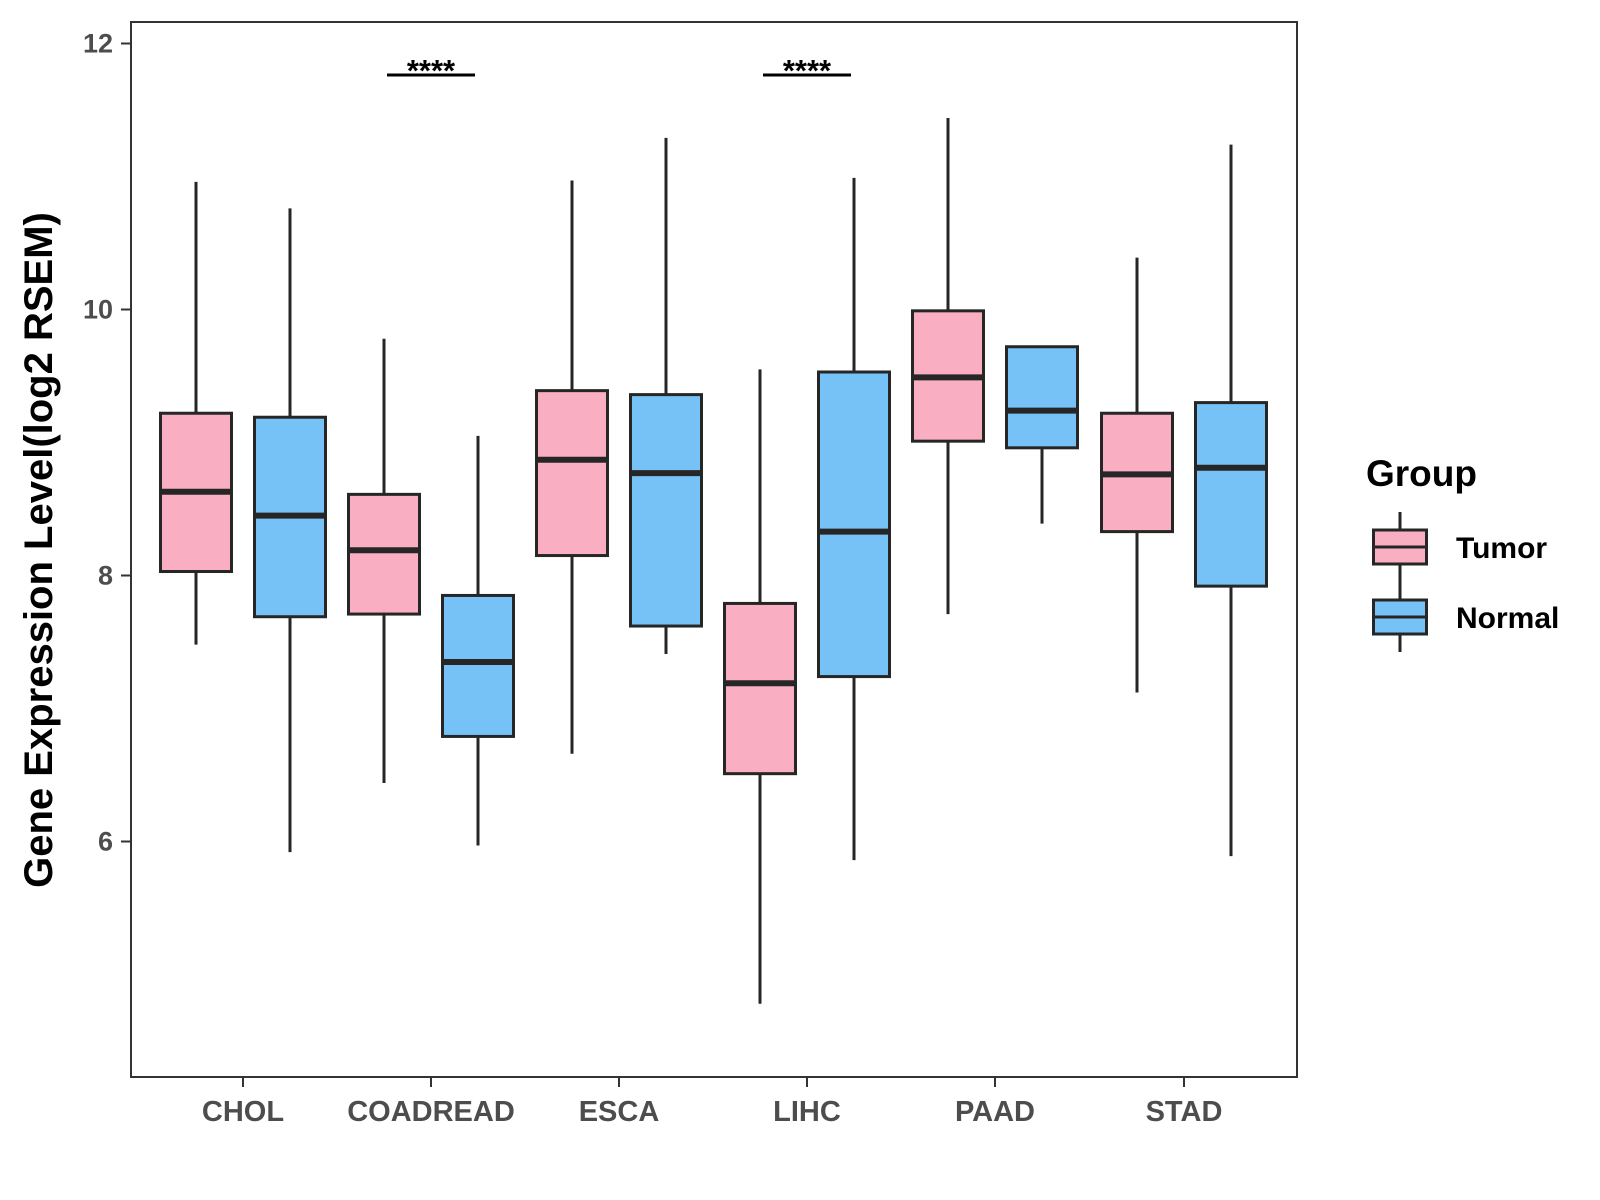 The height and width of the screenshot is (1200, 1600). Describe the element at coordinates (1421, 473) in the screenshot. I see `legend-title: Group` at that location.